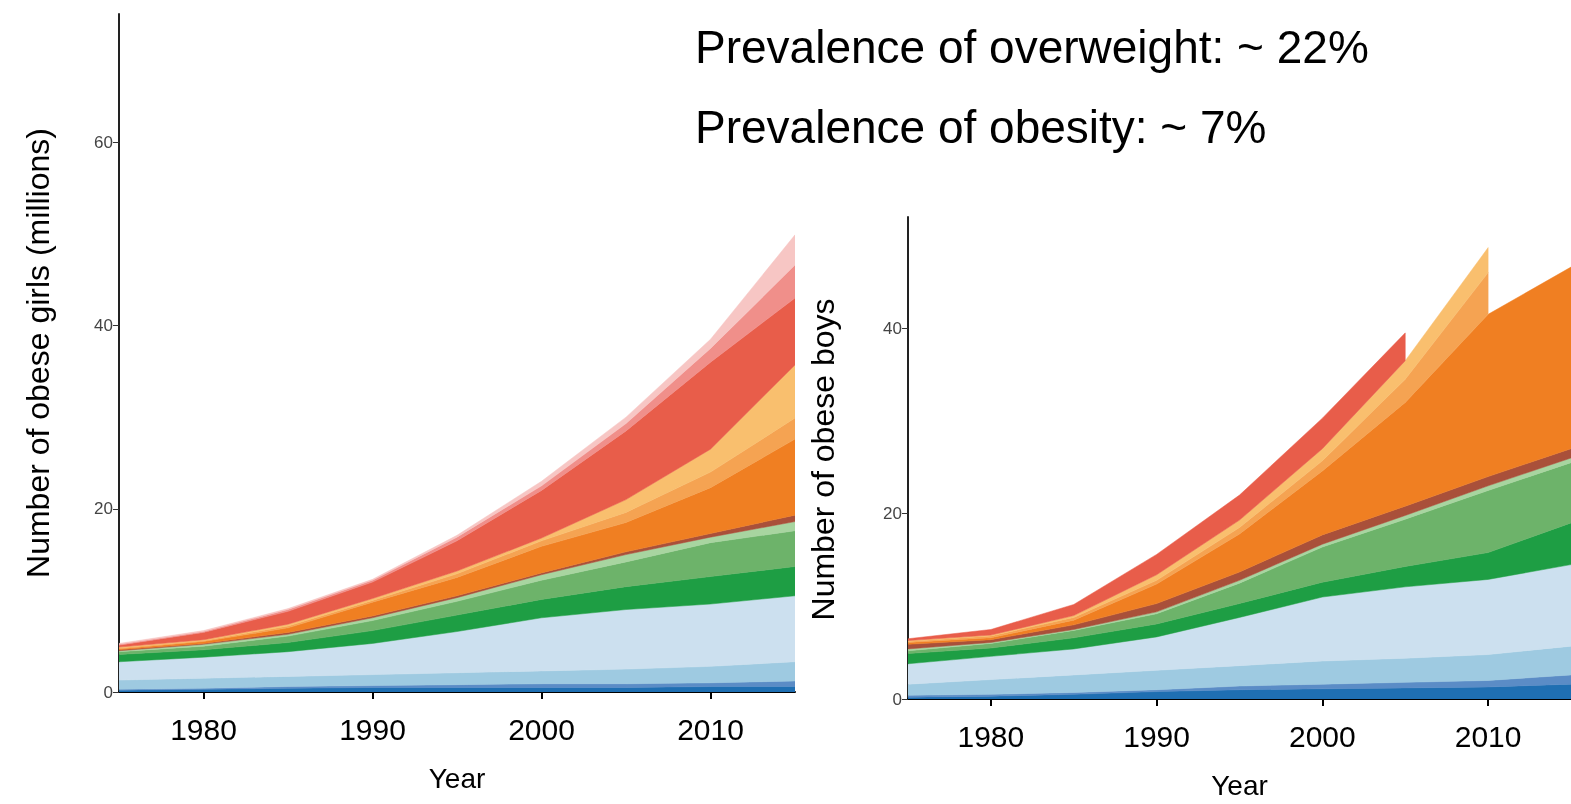  What do you see at coordinates (103, 142) in the screenshot?
I see `y-tick-label: 60` at bounding box center [103, 142].